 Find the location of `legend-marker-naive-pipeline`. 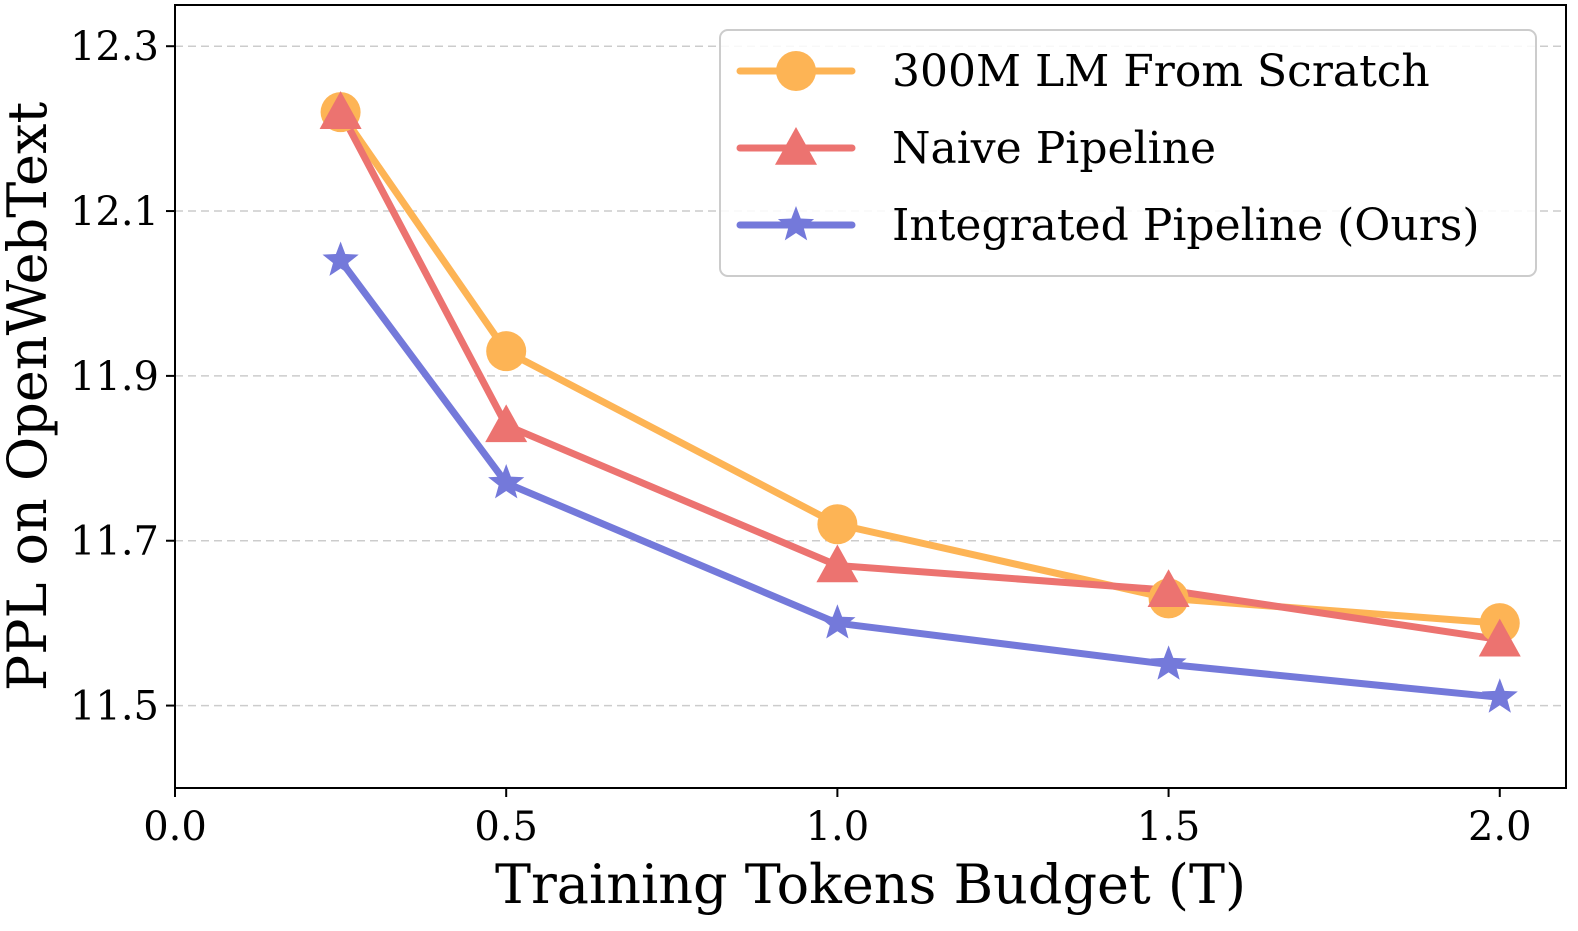

legend-marker-naive-pipeline is located at coordinates (796, 146).